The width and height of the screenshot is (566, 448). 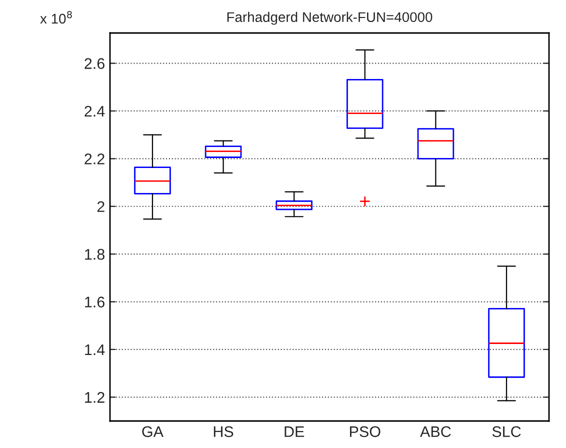 I want to click on y-tick-label: 1.4, so click(x=95, y=349).